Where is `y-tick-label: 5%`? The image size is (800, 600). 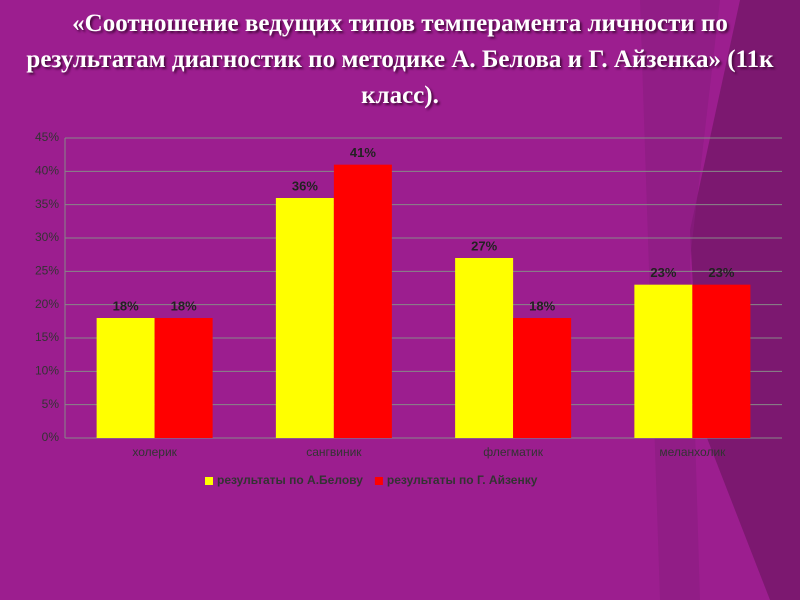 y-tick-label: 5% is located at coordinates (51, 404).